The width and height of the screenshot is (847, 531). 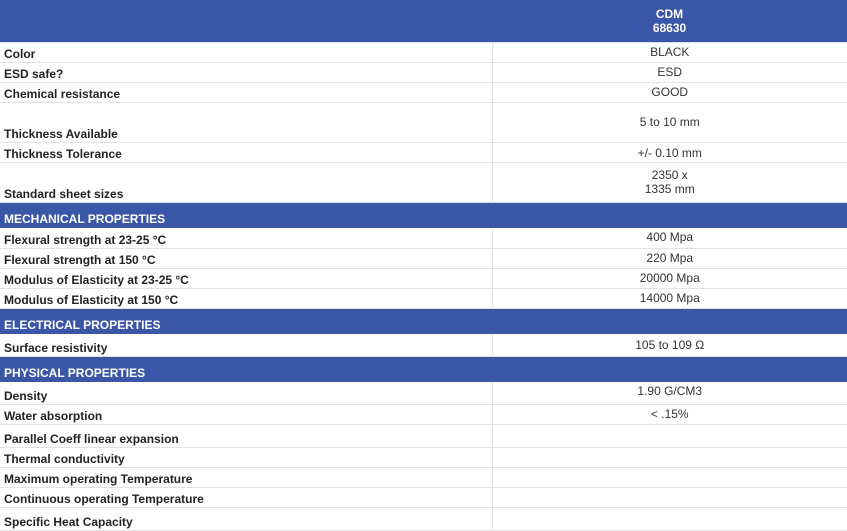 I want to click on table-row: Water absorption < .15%, so click(x=423, y=414).